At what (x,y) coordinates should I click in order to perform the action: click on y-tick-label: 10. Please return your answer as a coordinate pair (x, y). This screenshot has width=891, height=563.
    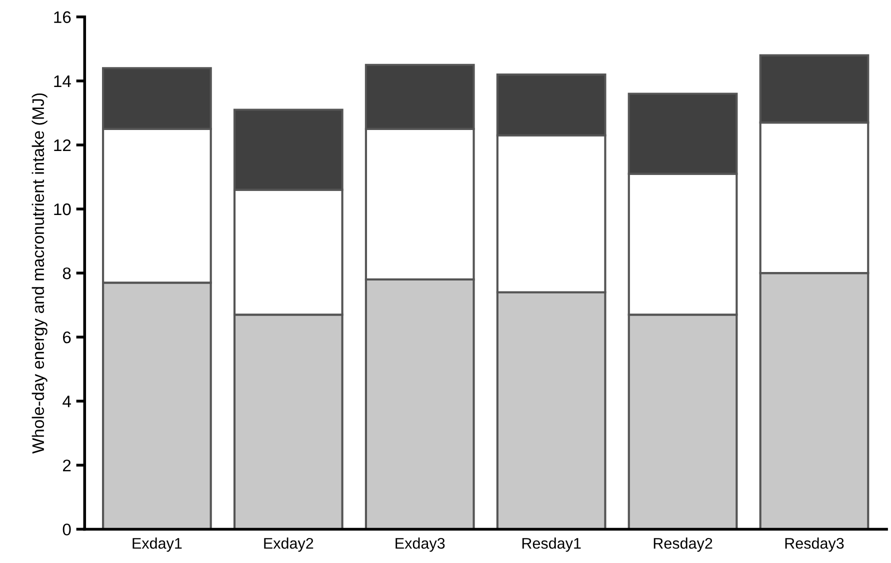
    Looking at the image, I should click on (62, 209).